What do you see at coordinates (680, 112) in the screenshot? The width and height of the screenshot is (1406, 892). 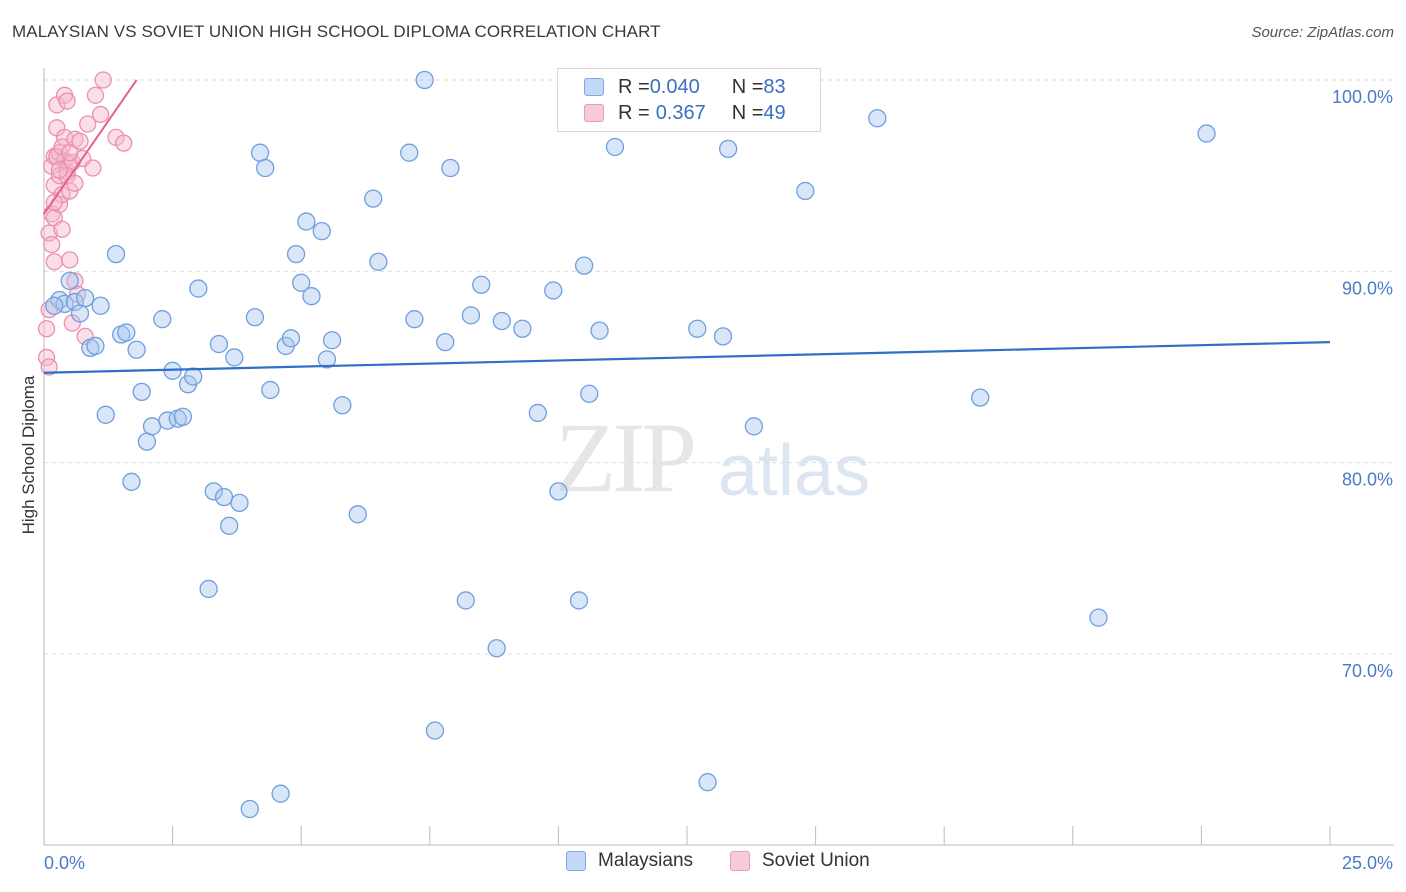 I see `legend-r-value: 0.367` at bounding box center [680, 112].